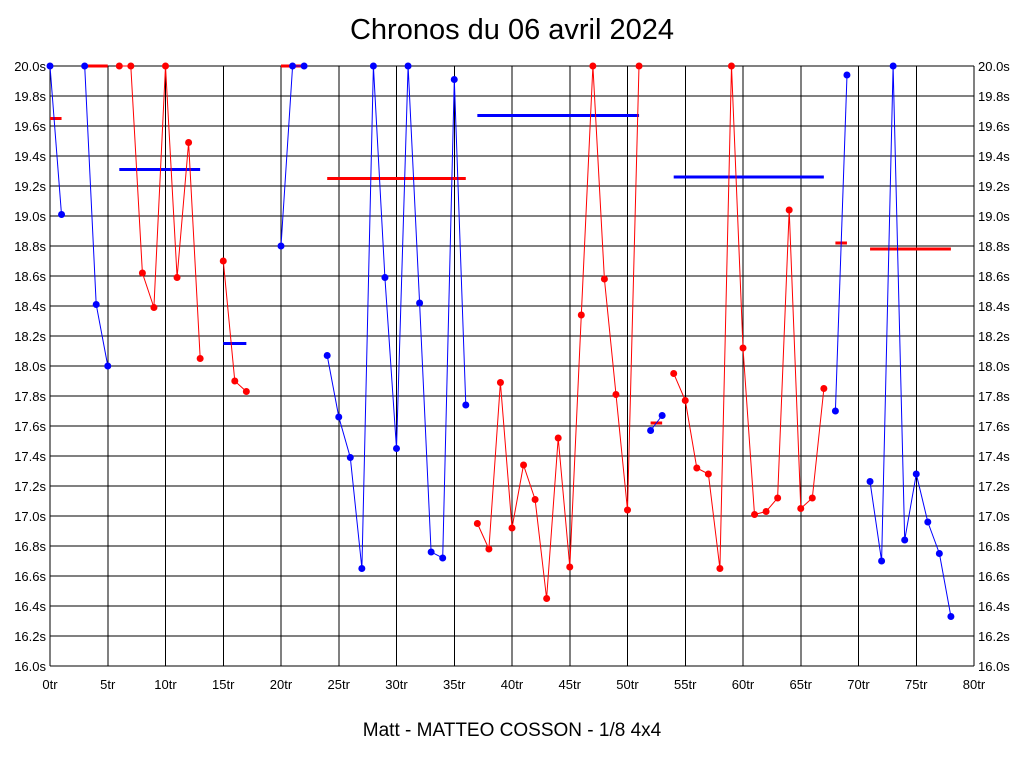 The image size is (1024, 768). I want to click on y-tick-label-right: 17.0s, so click(994, 516).